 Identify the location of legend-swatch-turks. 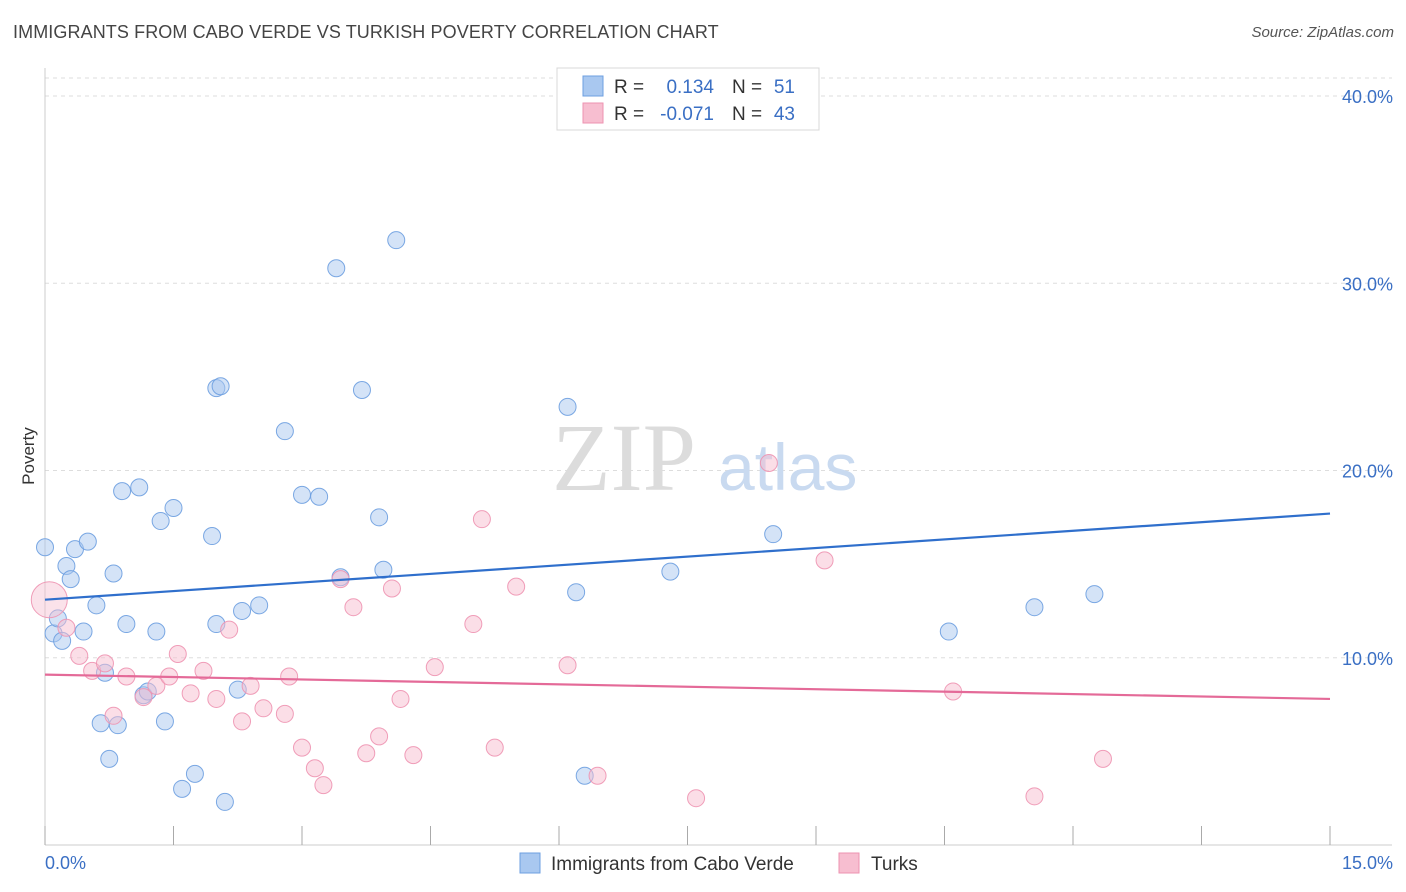
(593, 113).